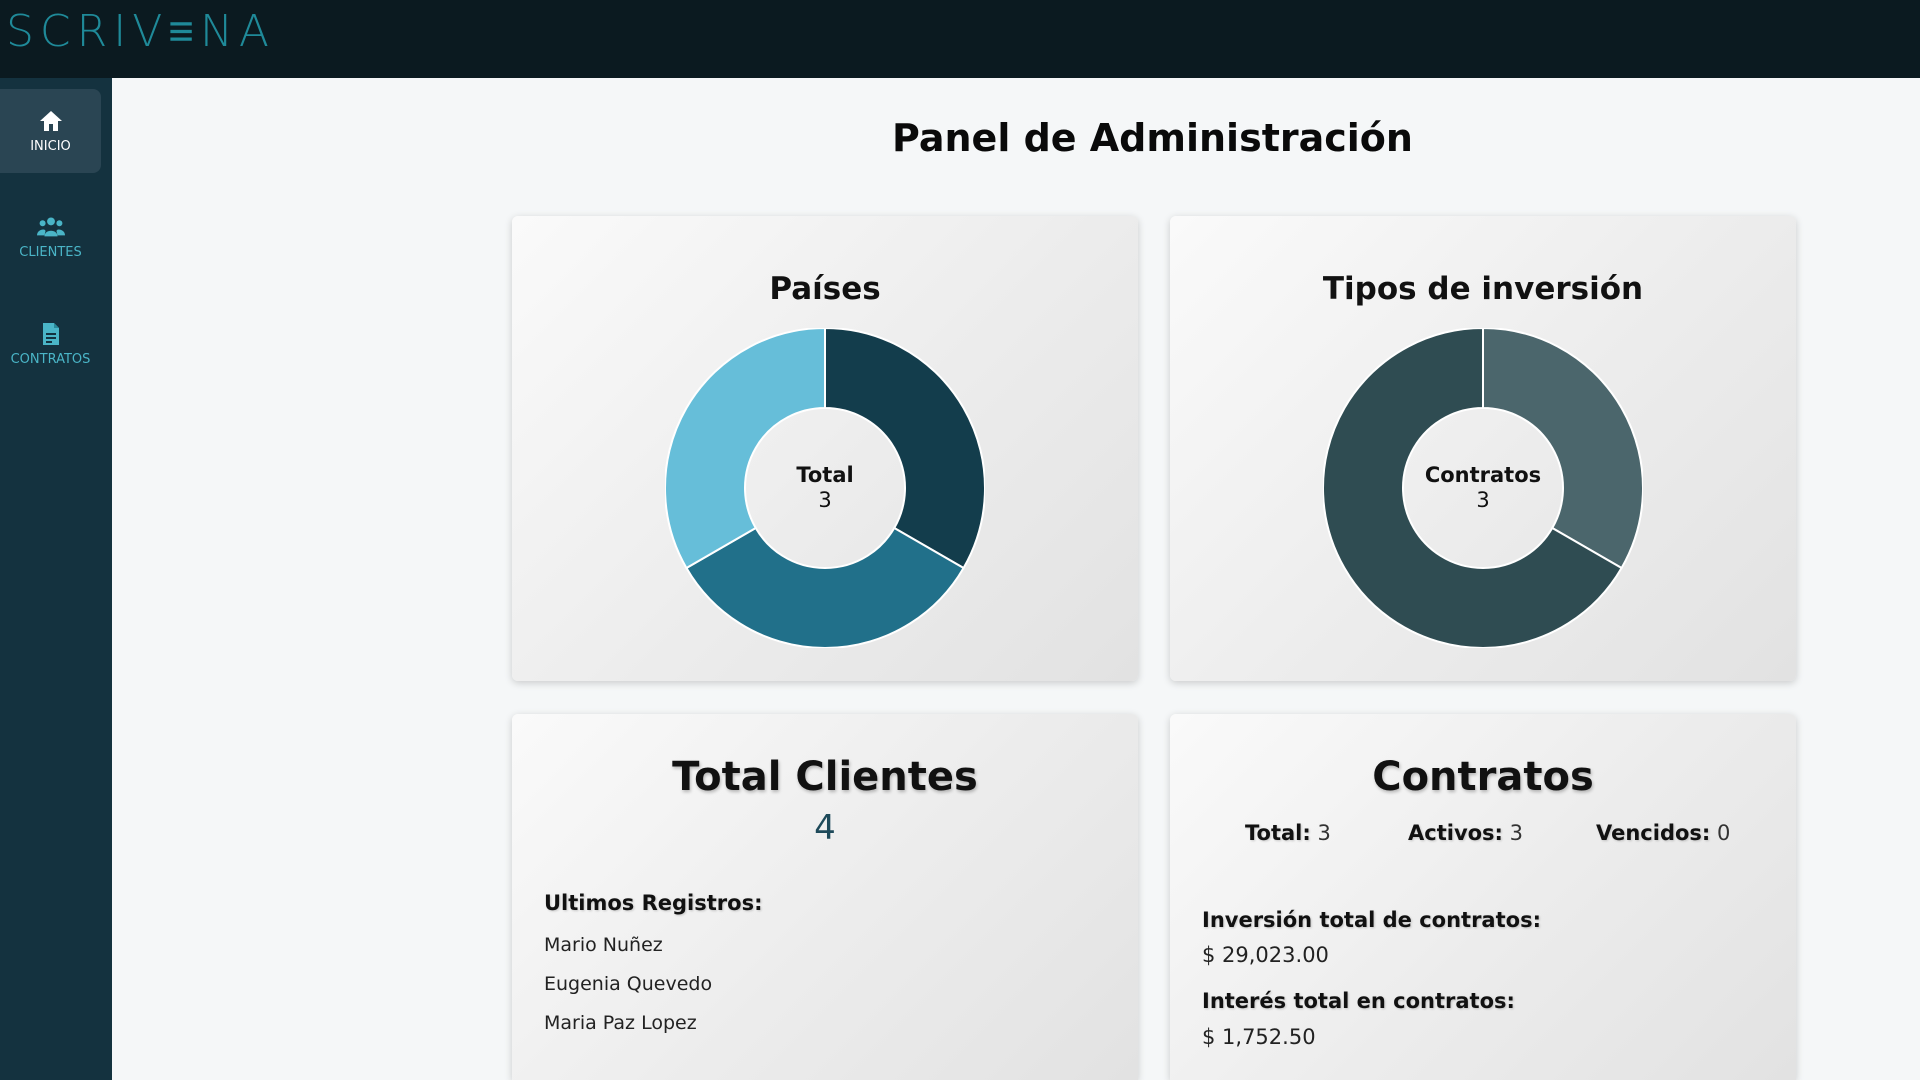 Image resolution: width=1920 pixels, height=1080 pixels. I want to click on contratos-vencidos-stat: Vencidos: 0, so click(1663, 833).